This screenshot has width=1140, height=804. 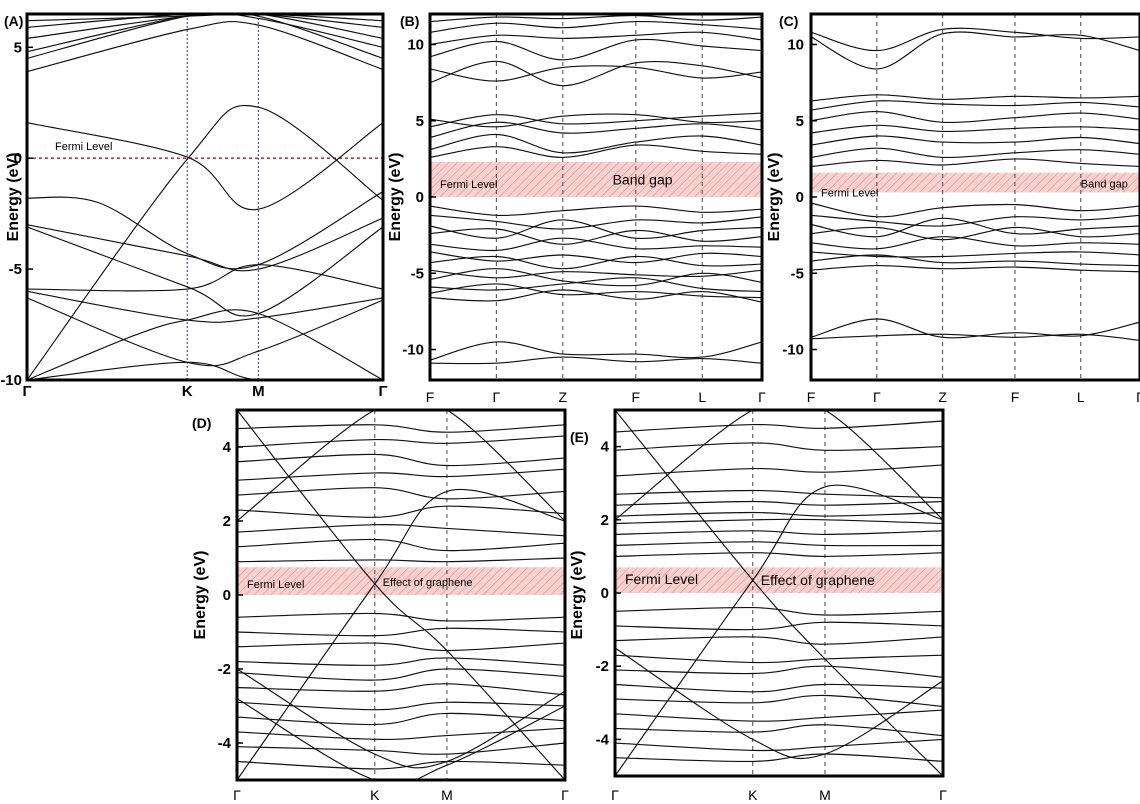 I want to click on y-tick-label: -5, so click(x=797, y=273).